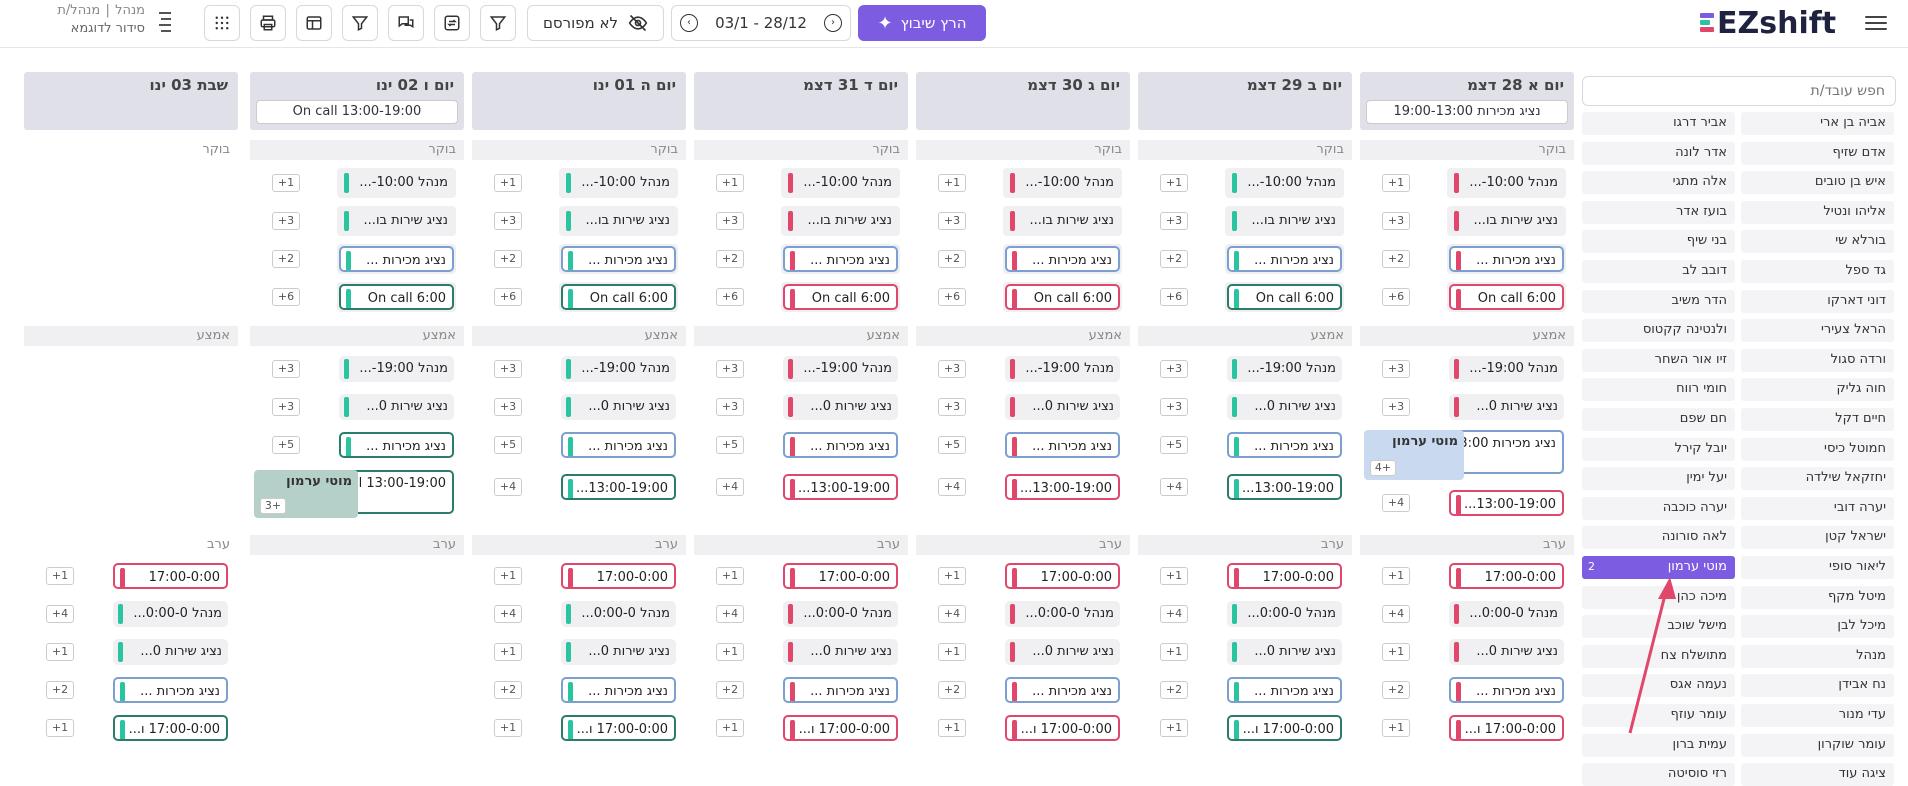 Image resolution: width=1908 pixels, height=786 pixels. I want to click on employee-item: מיכה כהן, so click(1658, 597).